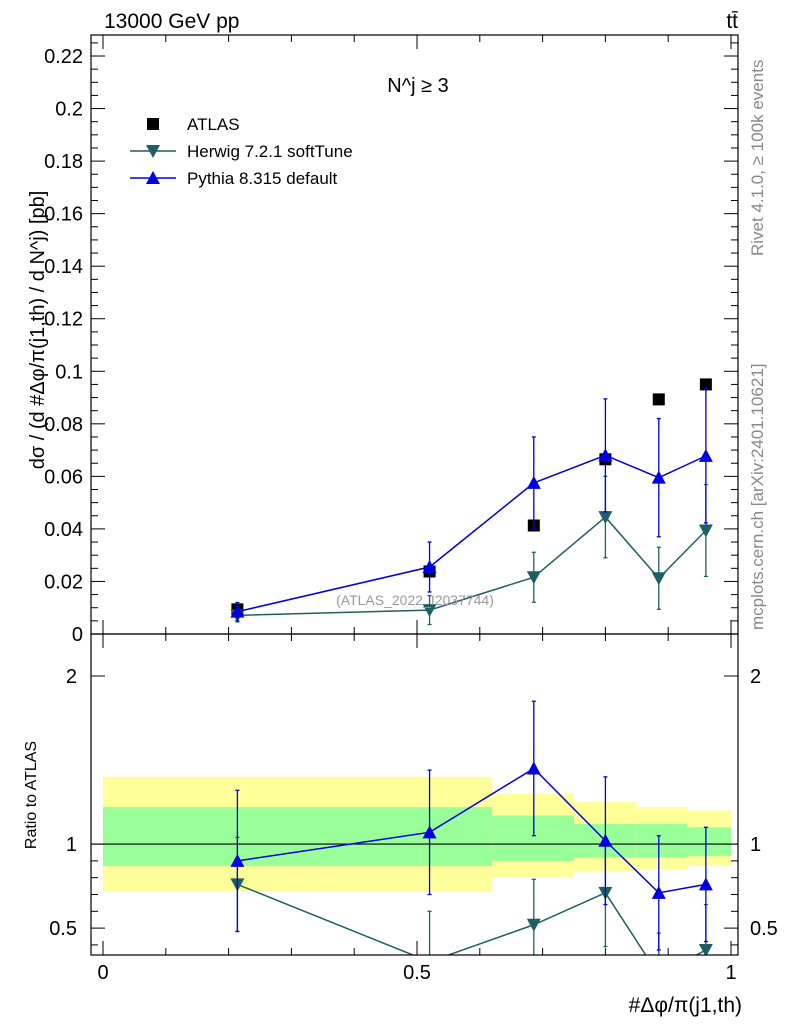 This screenshot has height=1024, width=786. What do you see at coordinates (732, 21) in the screenshot?
I see `process-label: tt̄` at bounding box center [732, 21].